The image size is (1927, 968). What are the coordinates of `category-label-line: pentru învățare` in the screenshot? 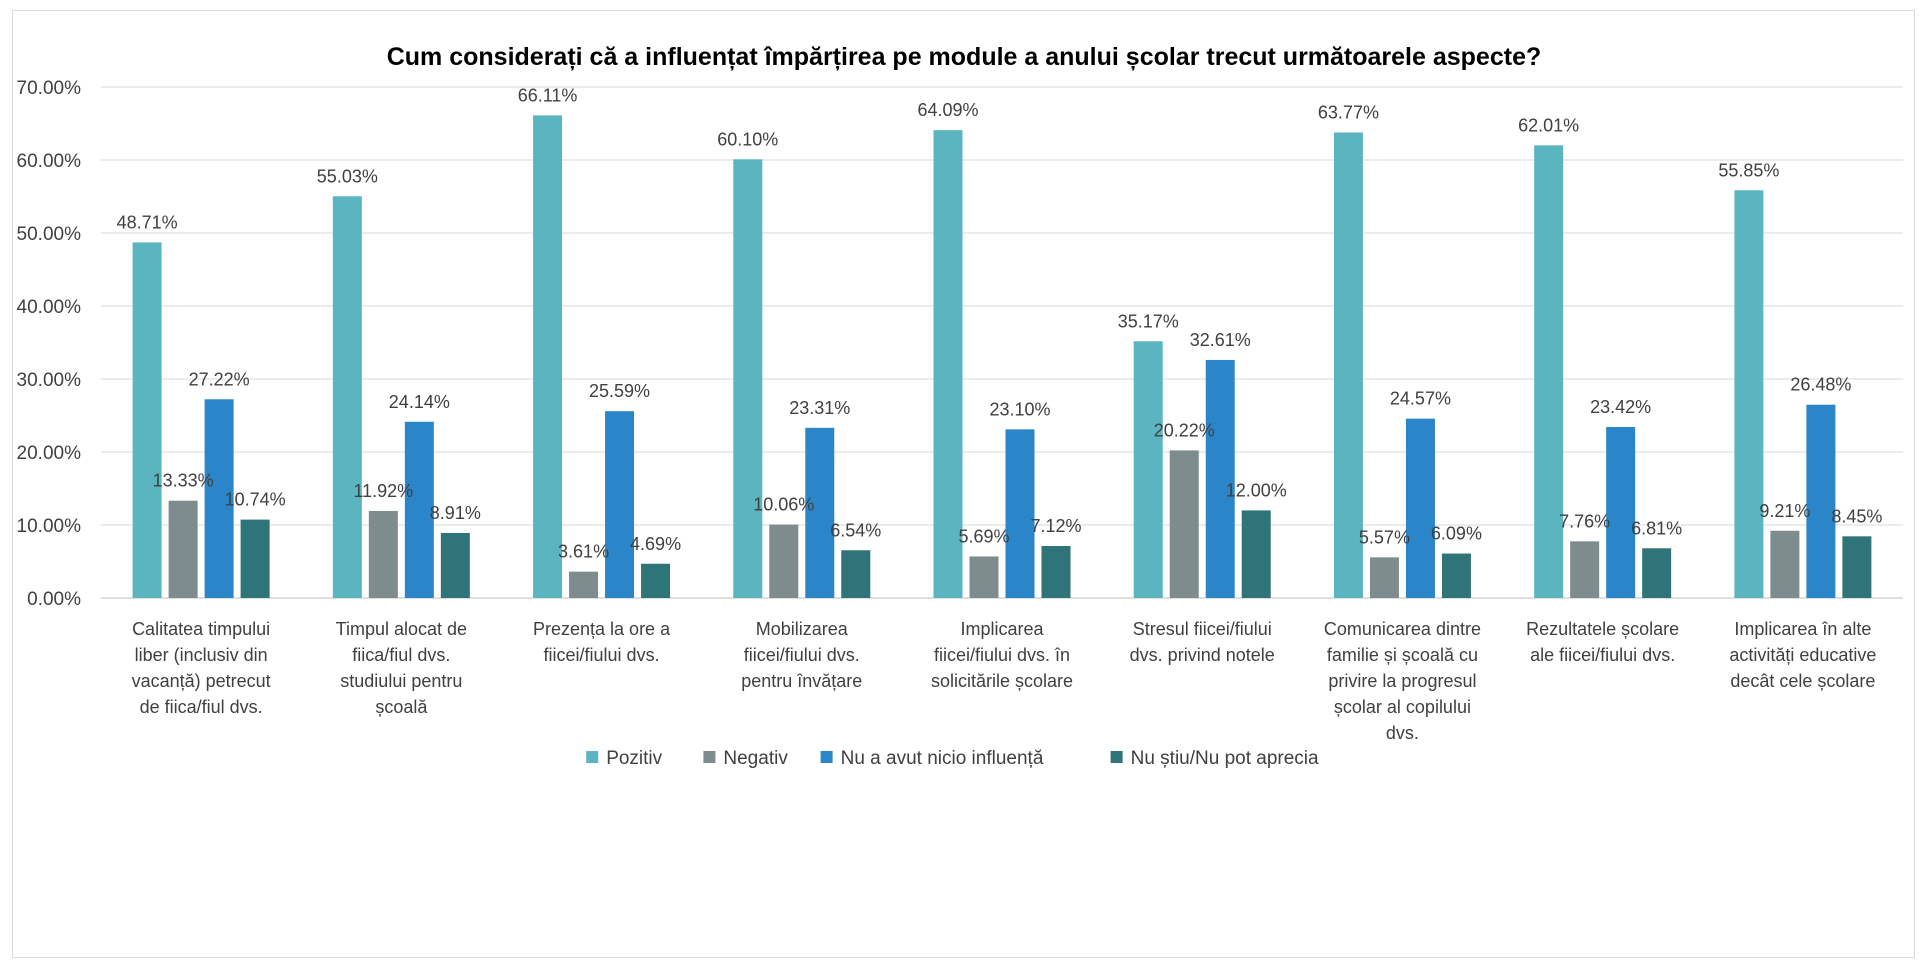 It's located at (801, 681).